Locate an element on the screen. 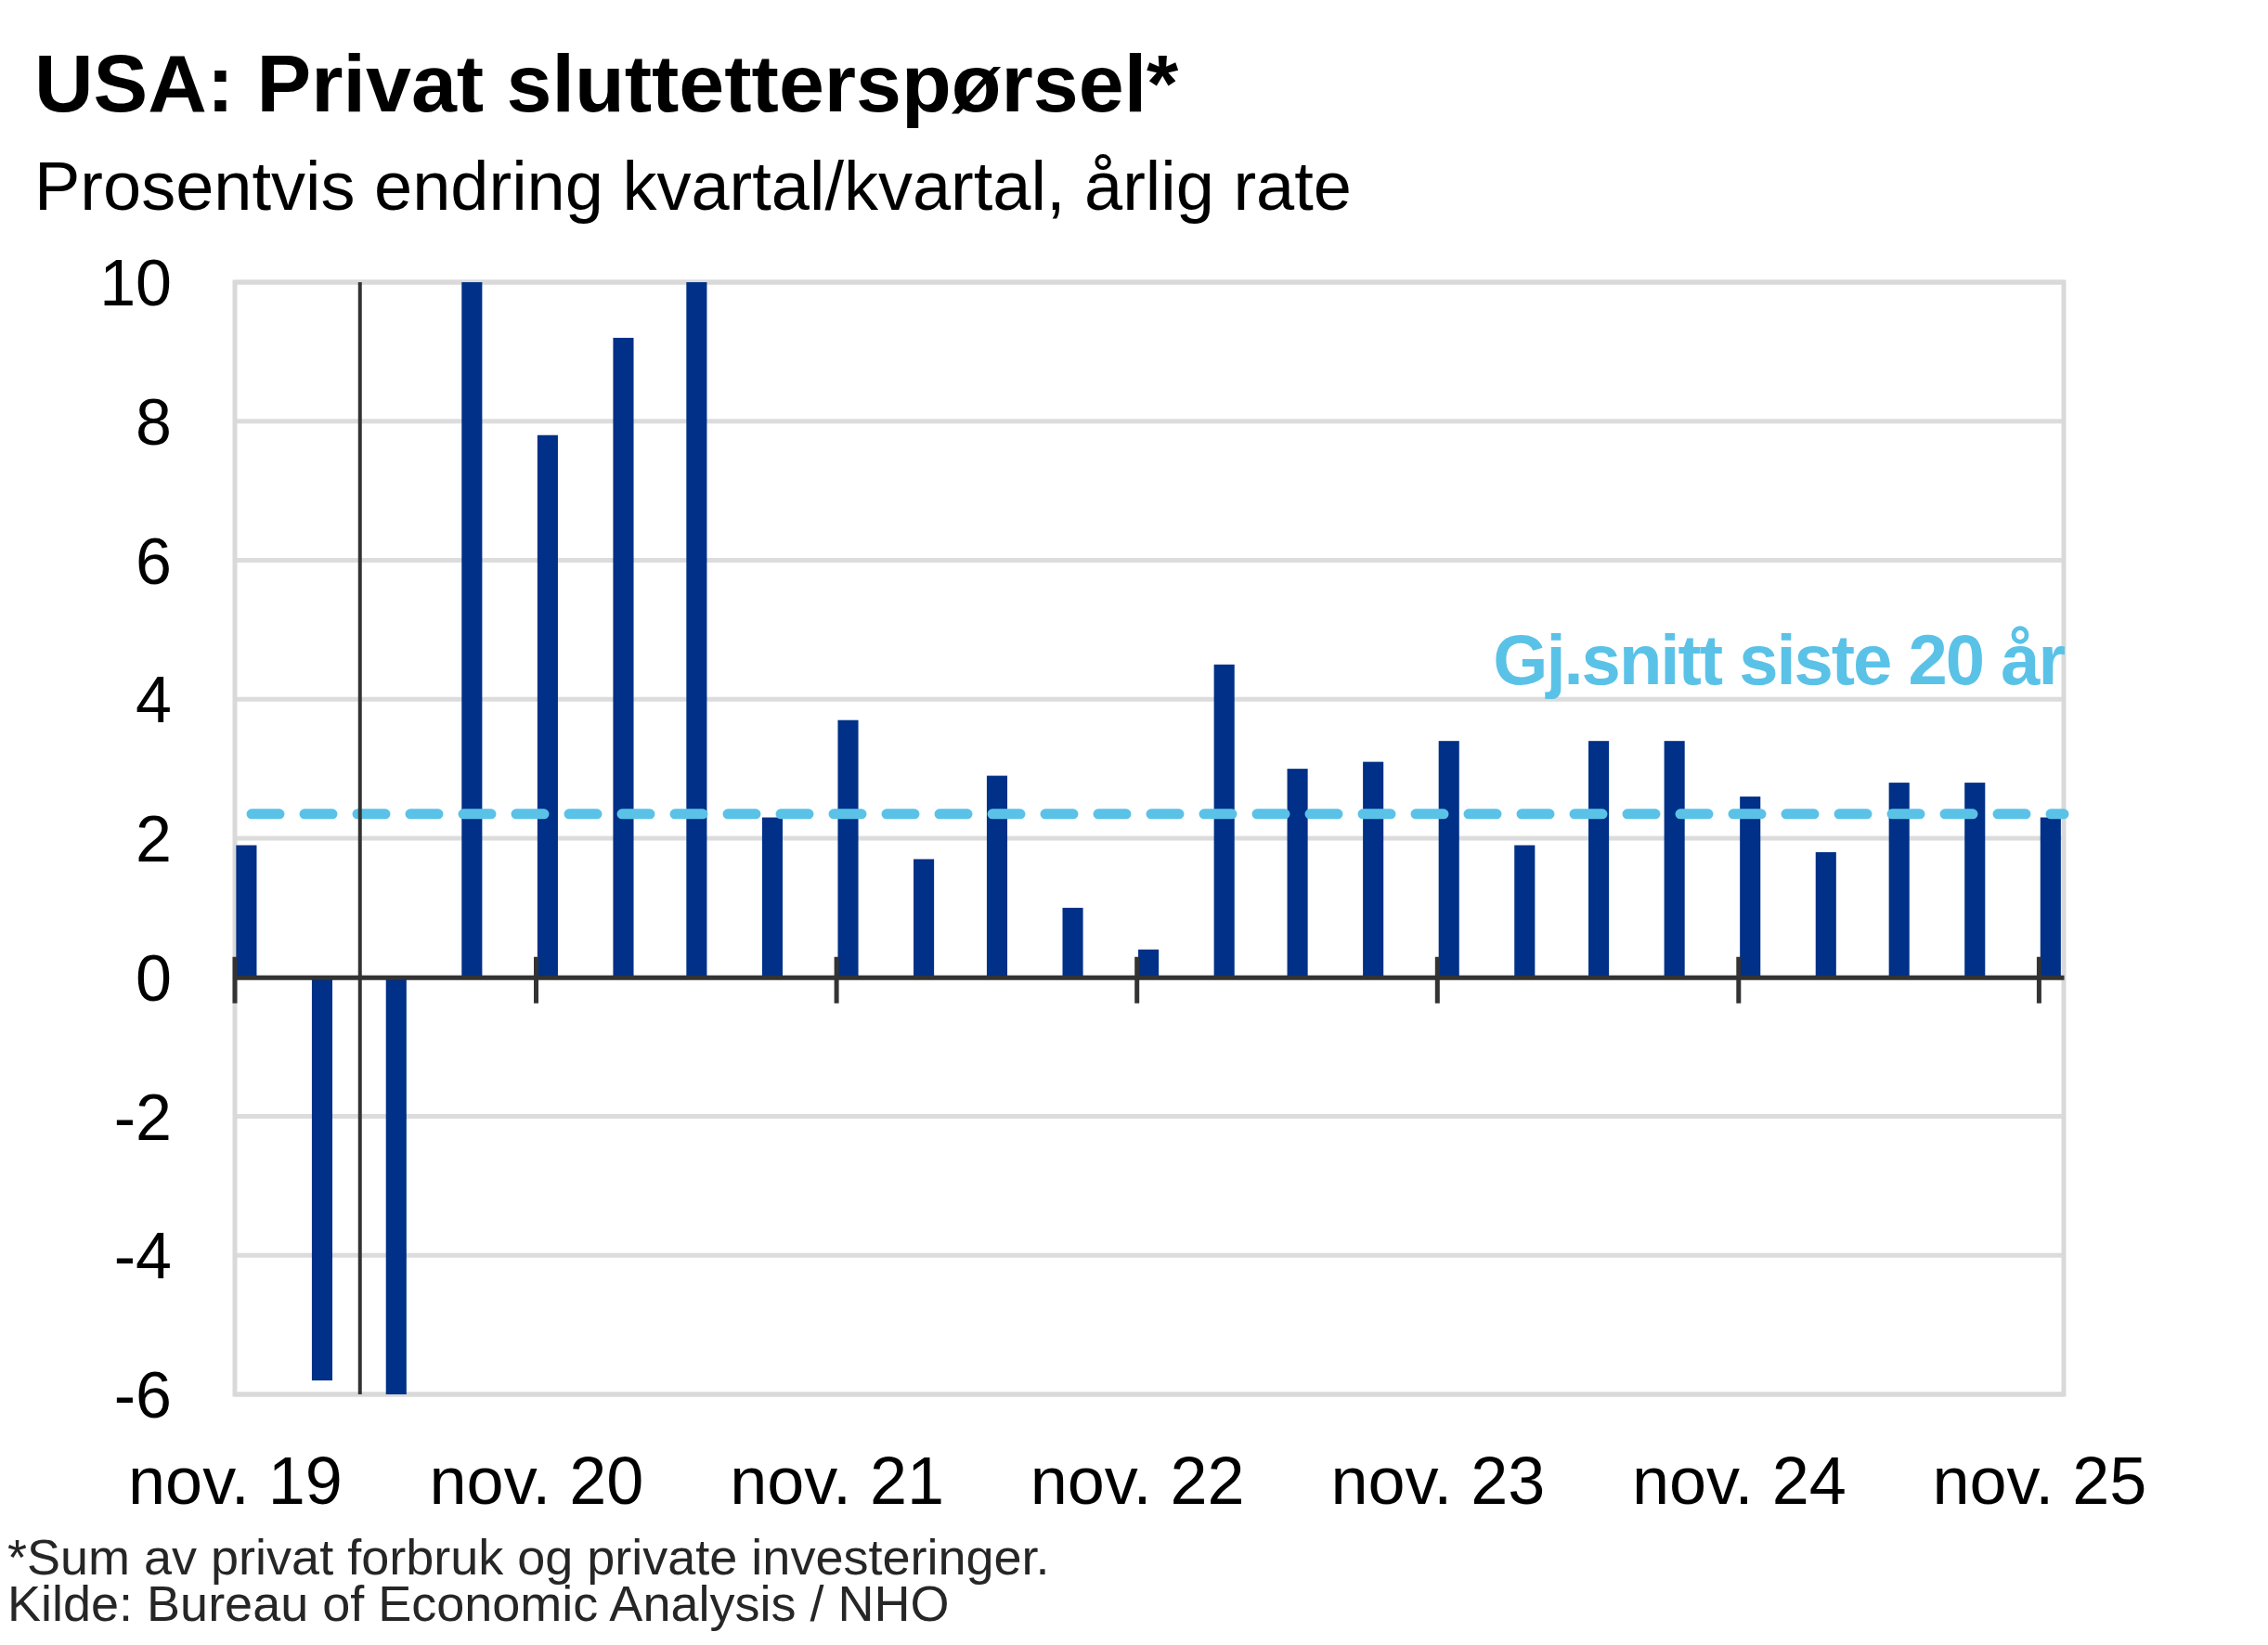 Image resolution: width=2268 pixels, height=1645 pixels. x-tick-label: nov. 19 is located at coordinates (235, 1481).